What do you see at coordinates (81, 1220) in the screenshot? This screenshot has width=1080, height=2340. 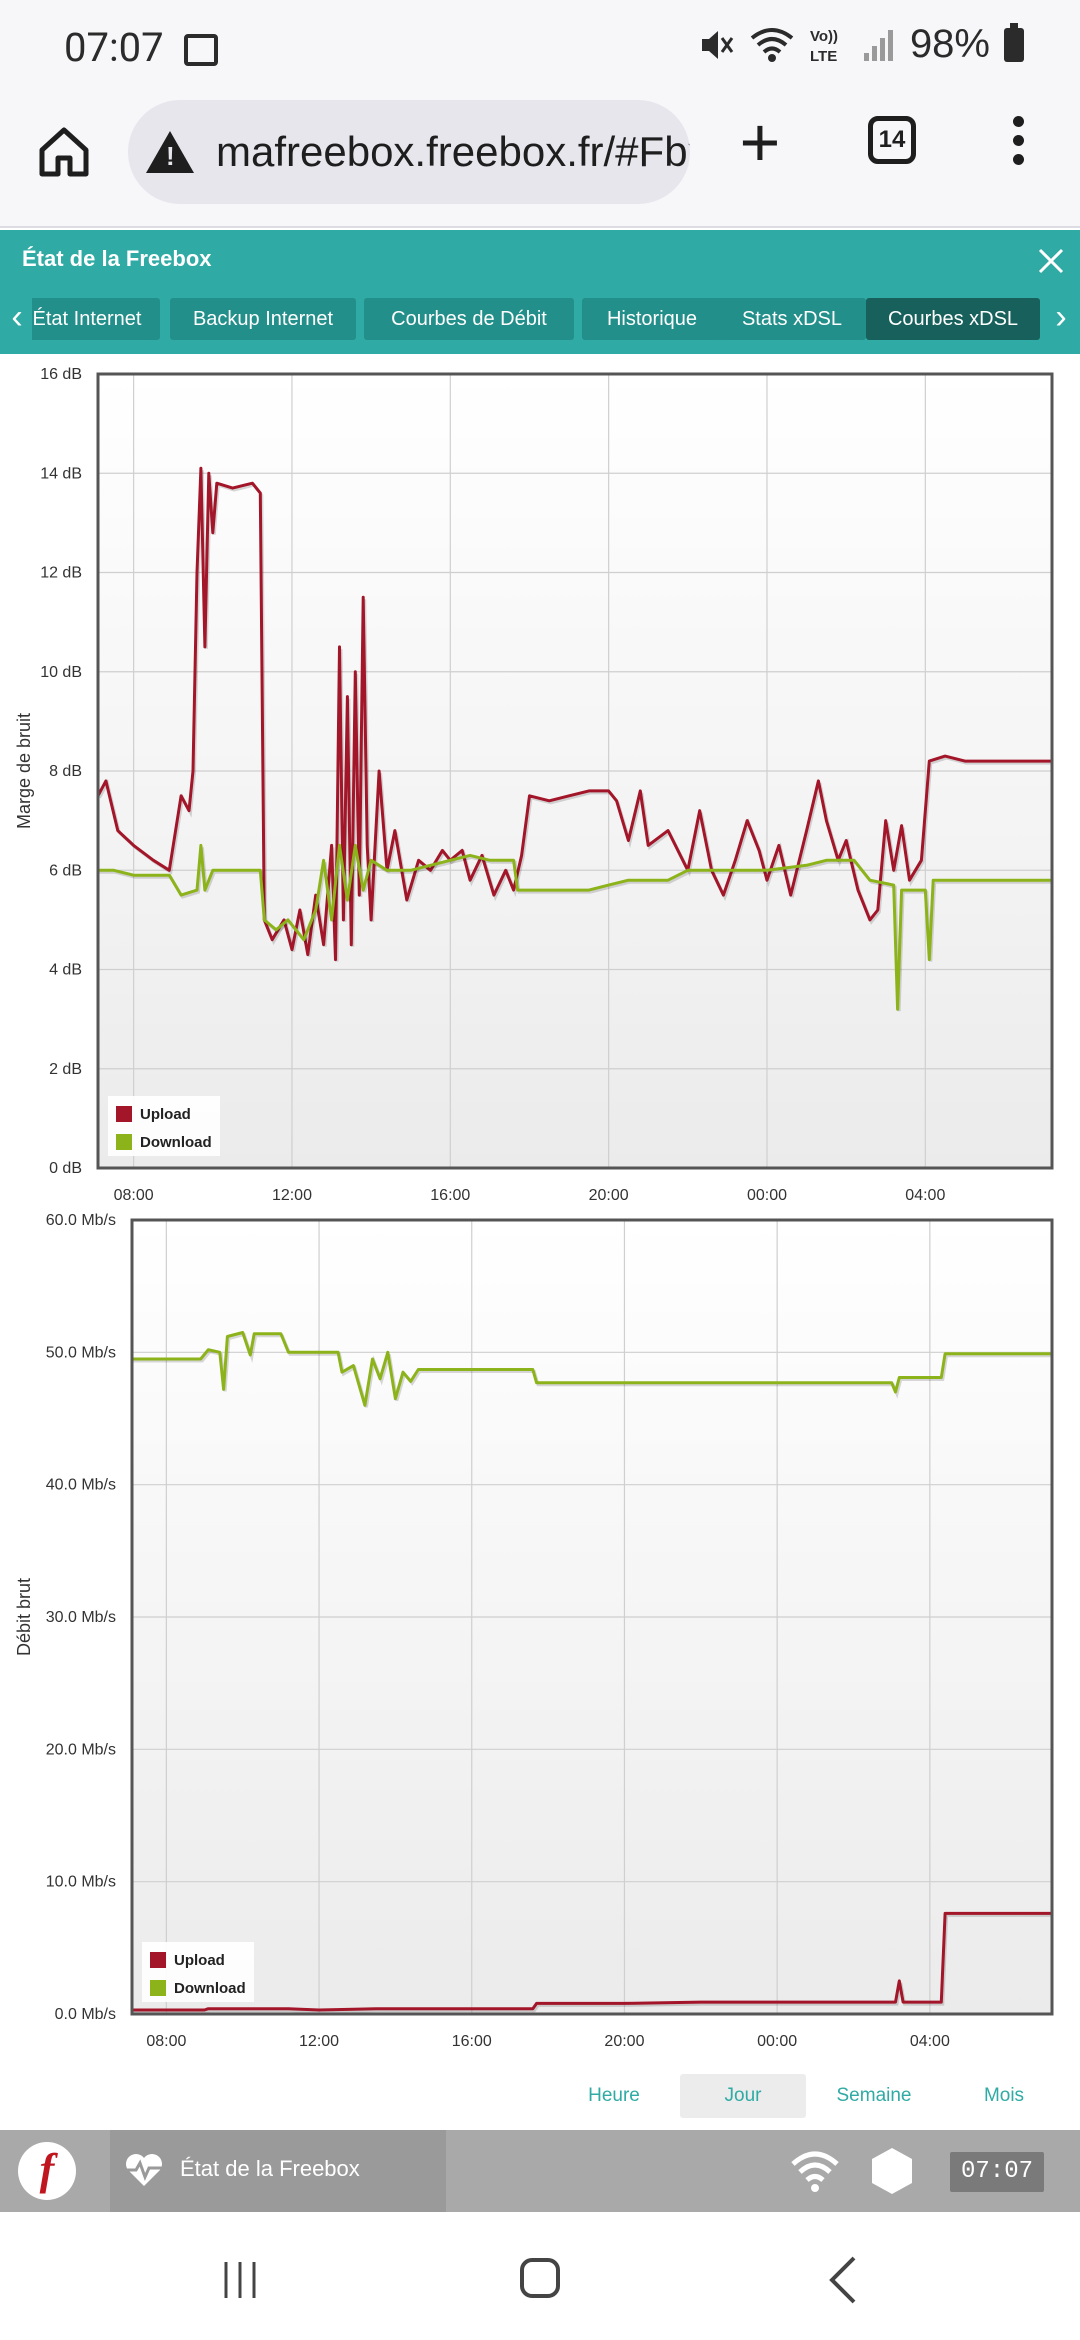 I see `y-tick-label: 60.0 Mb/s` at bounding box center [81, 1220].